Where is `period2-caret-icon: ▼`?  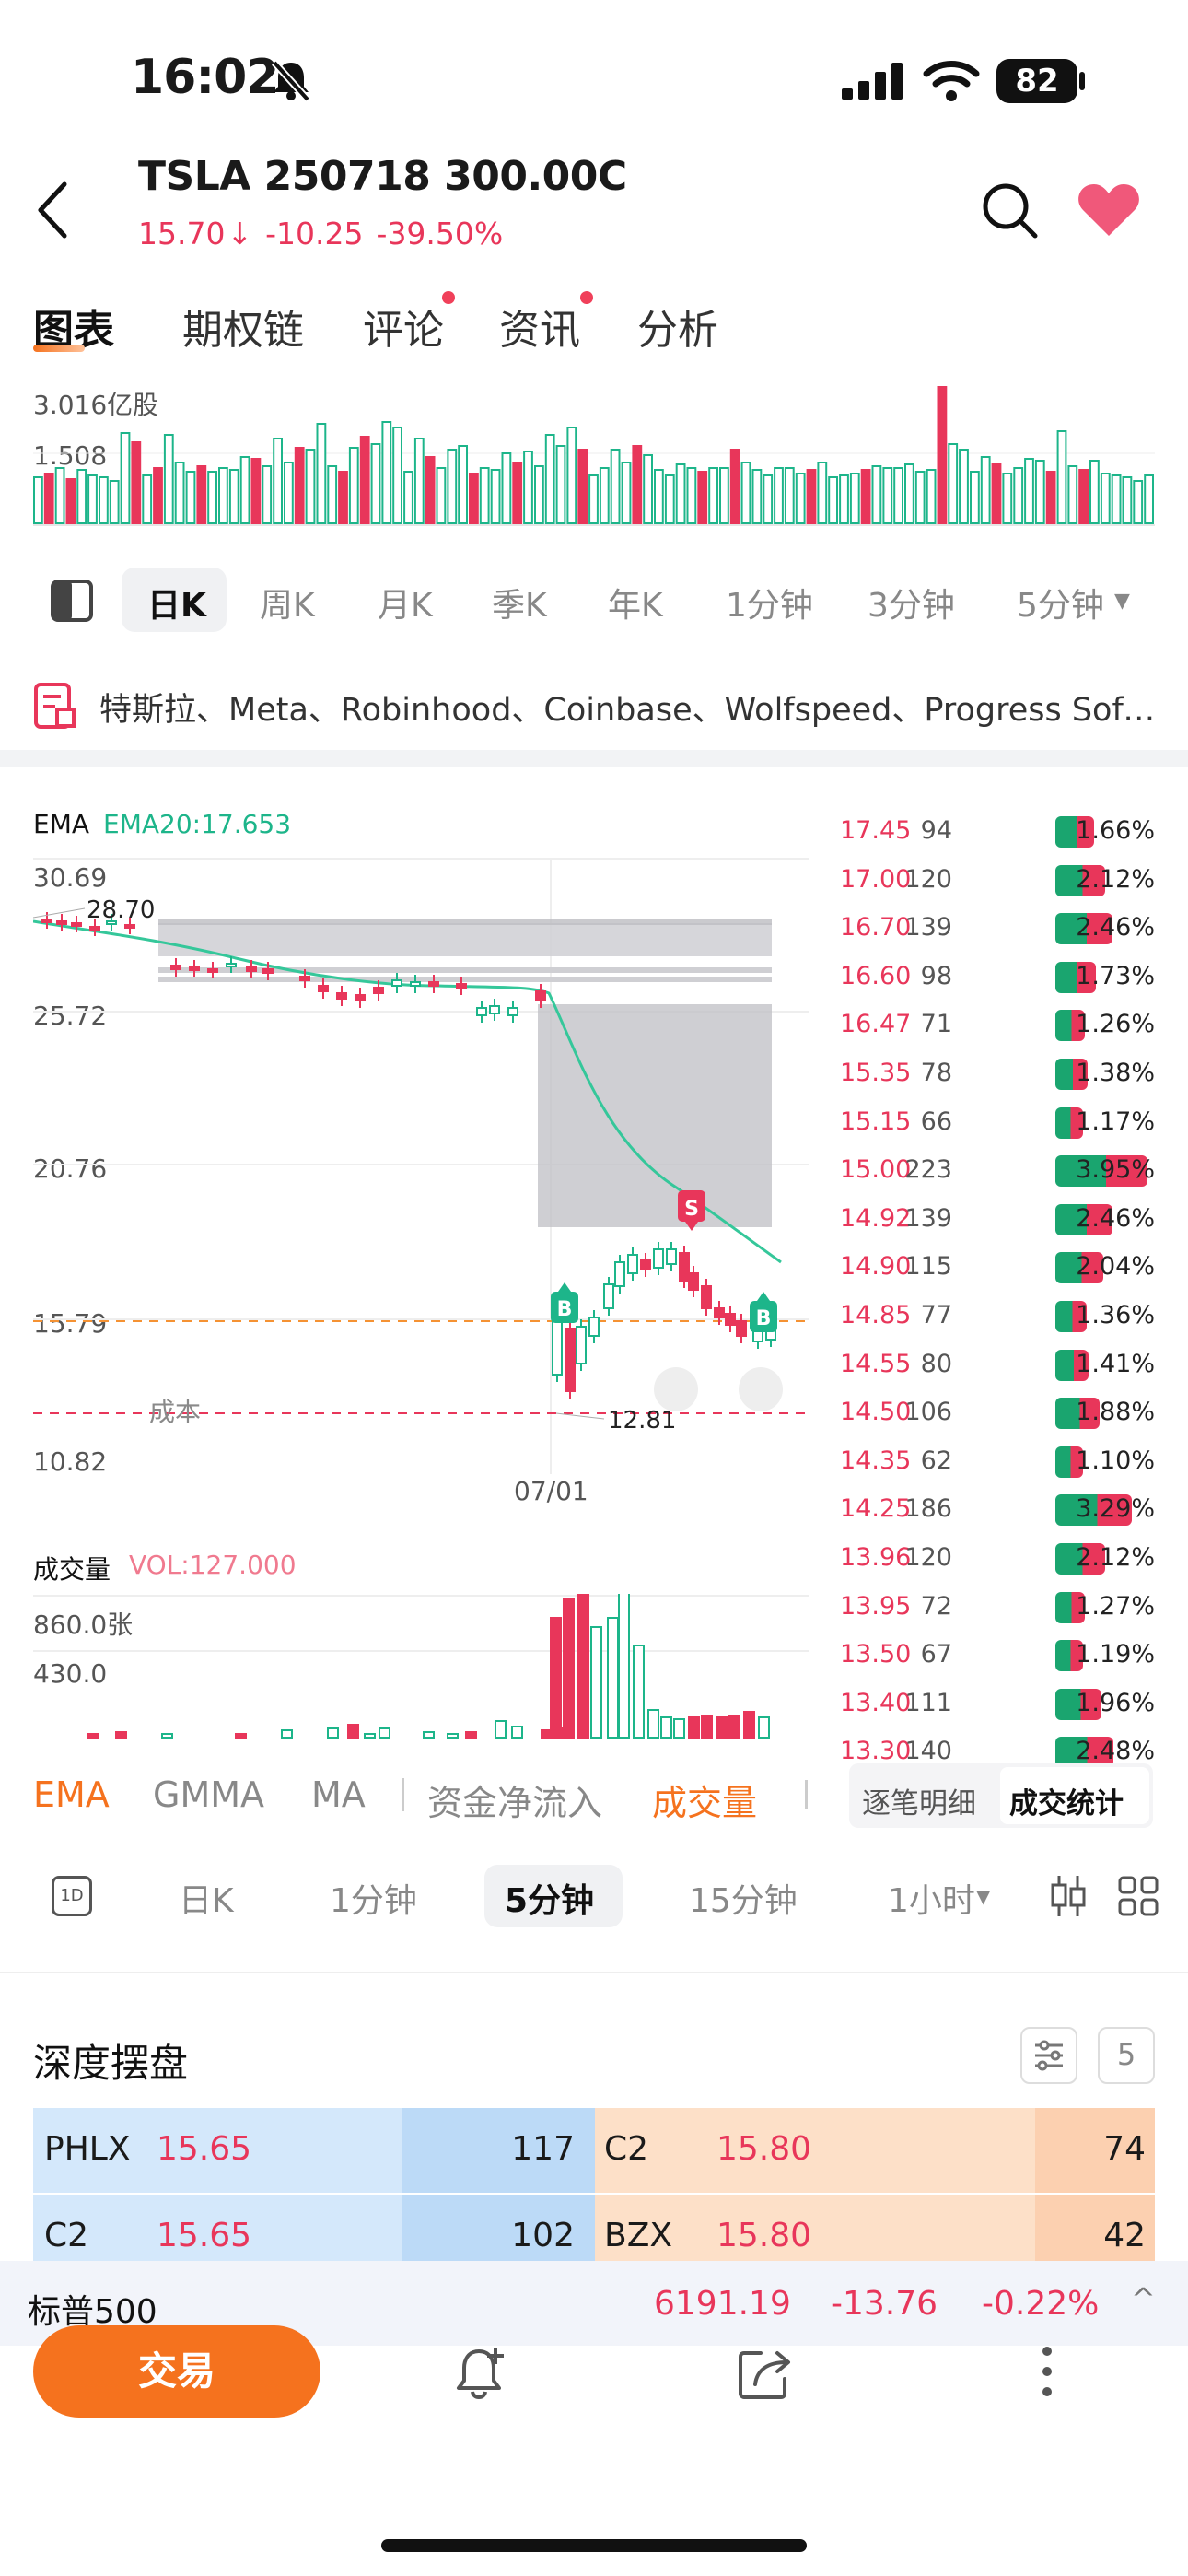 period2-caret-icon: ▼ is located at coordinates (983, 1896).